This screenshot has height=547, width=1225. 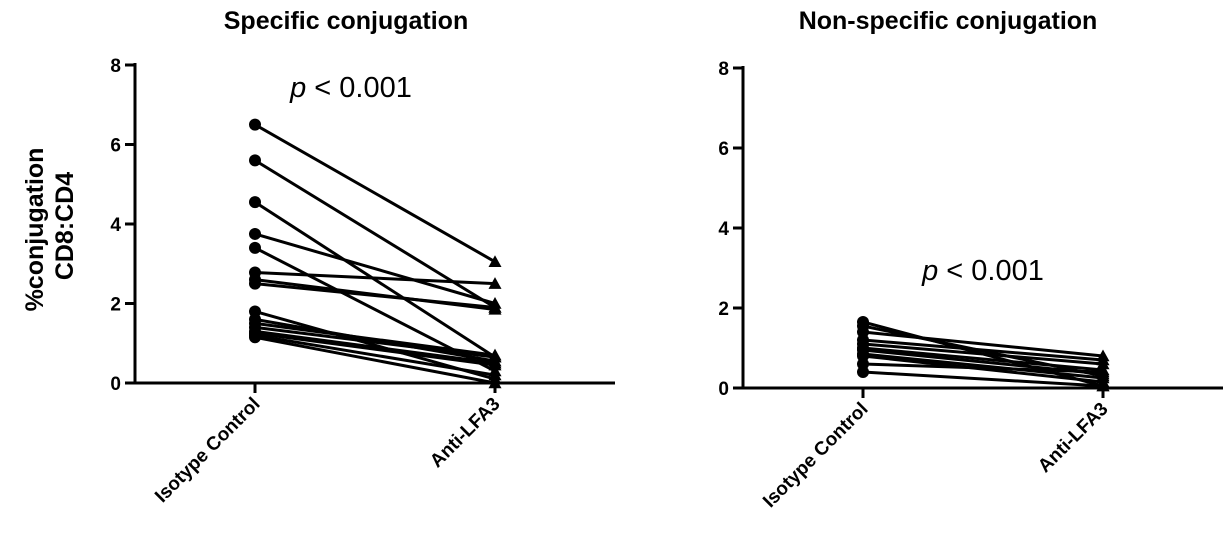 I want to click on y-axis-label-line-1: %conjugation, so click(x=35, y=230).